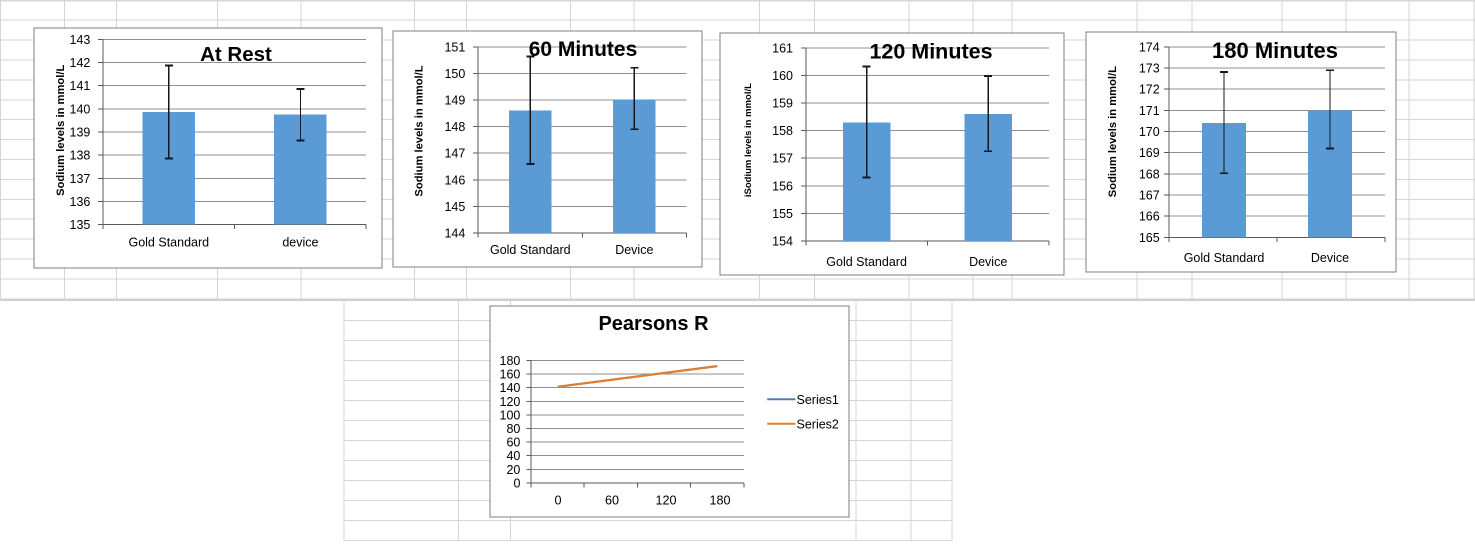 The image size is (1475, 552). Describe the element at coordinates (454, 207) in the screenshot. I see `svg-text: 145` at that location.